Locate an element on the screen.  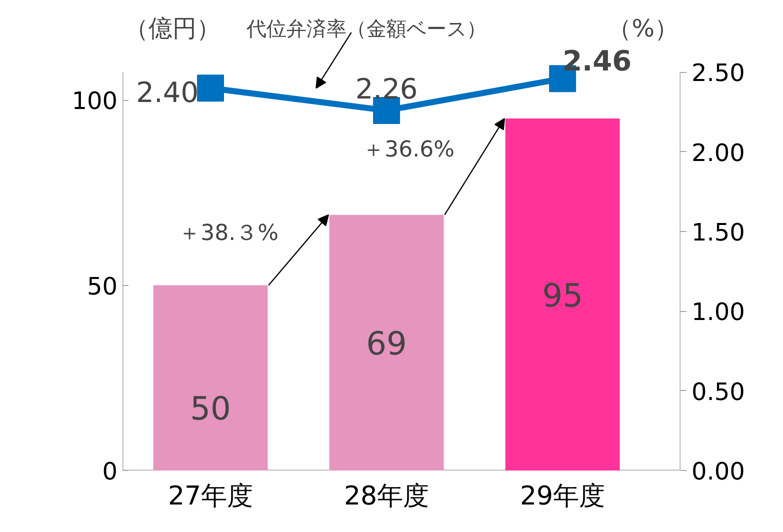
annotation: ＋38.３% is located at coordinates (228, 233).